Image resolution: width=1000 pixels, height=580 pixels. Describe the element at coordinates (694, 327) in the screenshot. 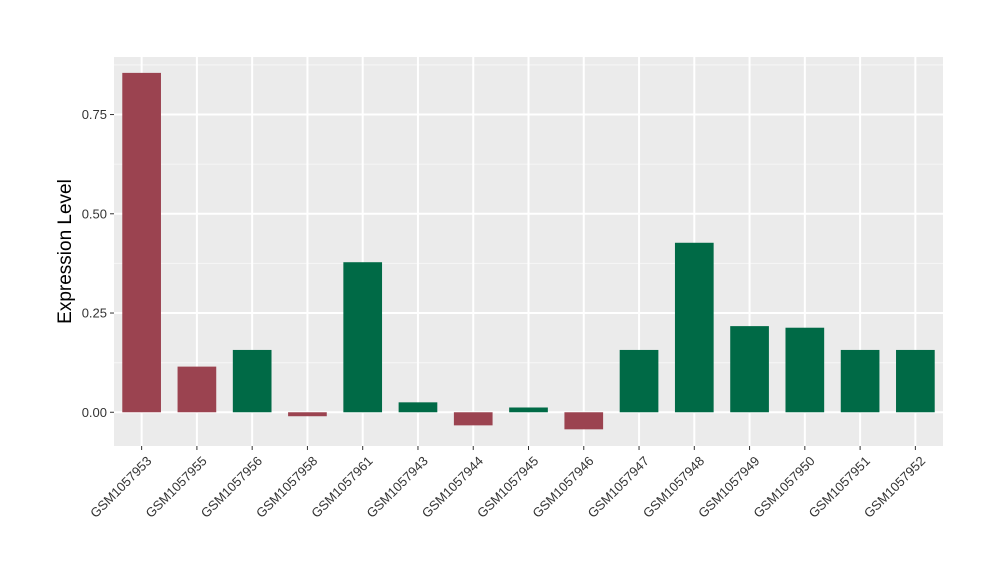

I see `bar-gsm1057948` at that location.